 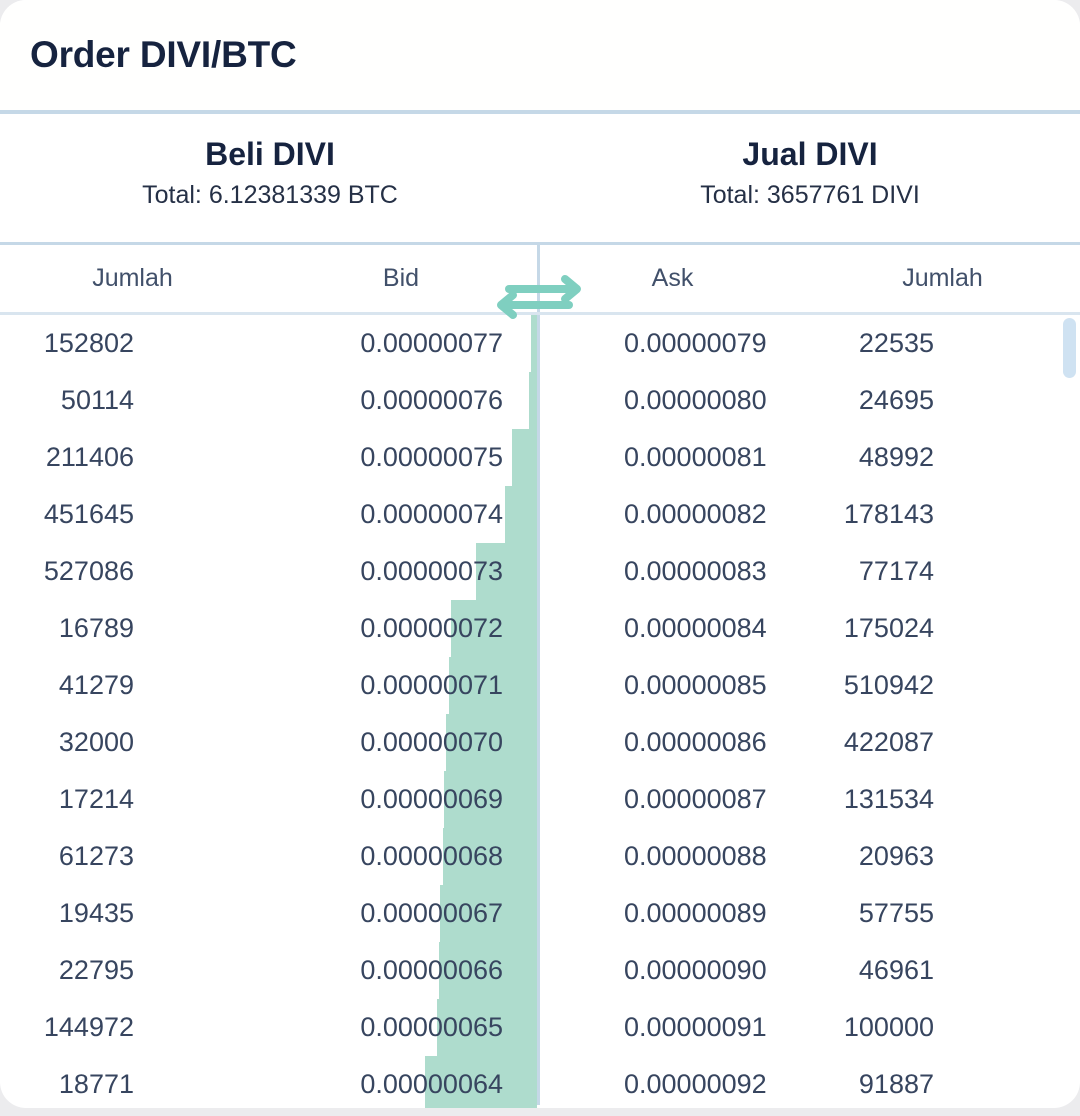 What do you see at coordinates (896, 856) in the screenshot?
I see `ask-amount-cell: 20963` at bounding box center [896, 856].